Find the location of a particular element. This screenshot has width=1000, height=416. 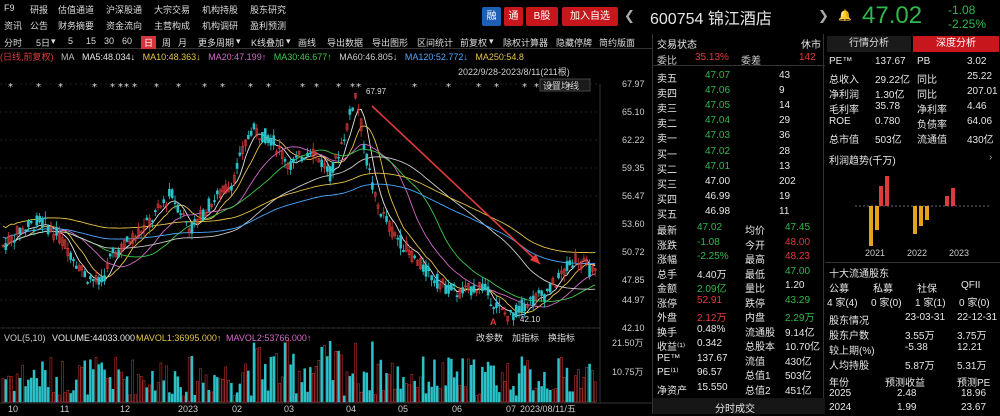

tab-market-analysis: 行情分析 is located at coordinates (869, 44).